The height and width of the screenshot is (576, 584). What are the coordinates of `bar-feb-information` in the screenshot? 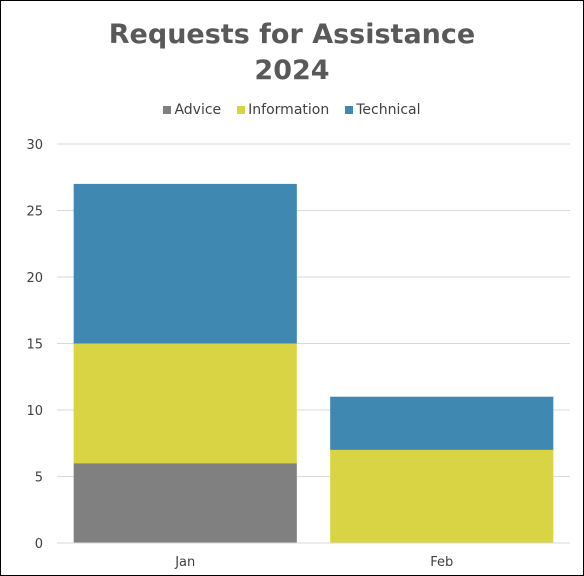 It's located at (442, 496).